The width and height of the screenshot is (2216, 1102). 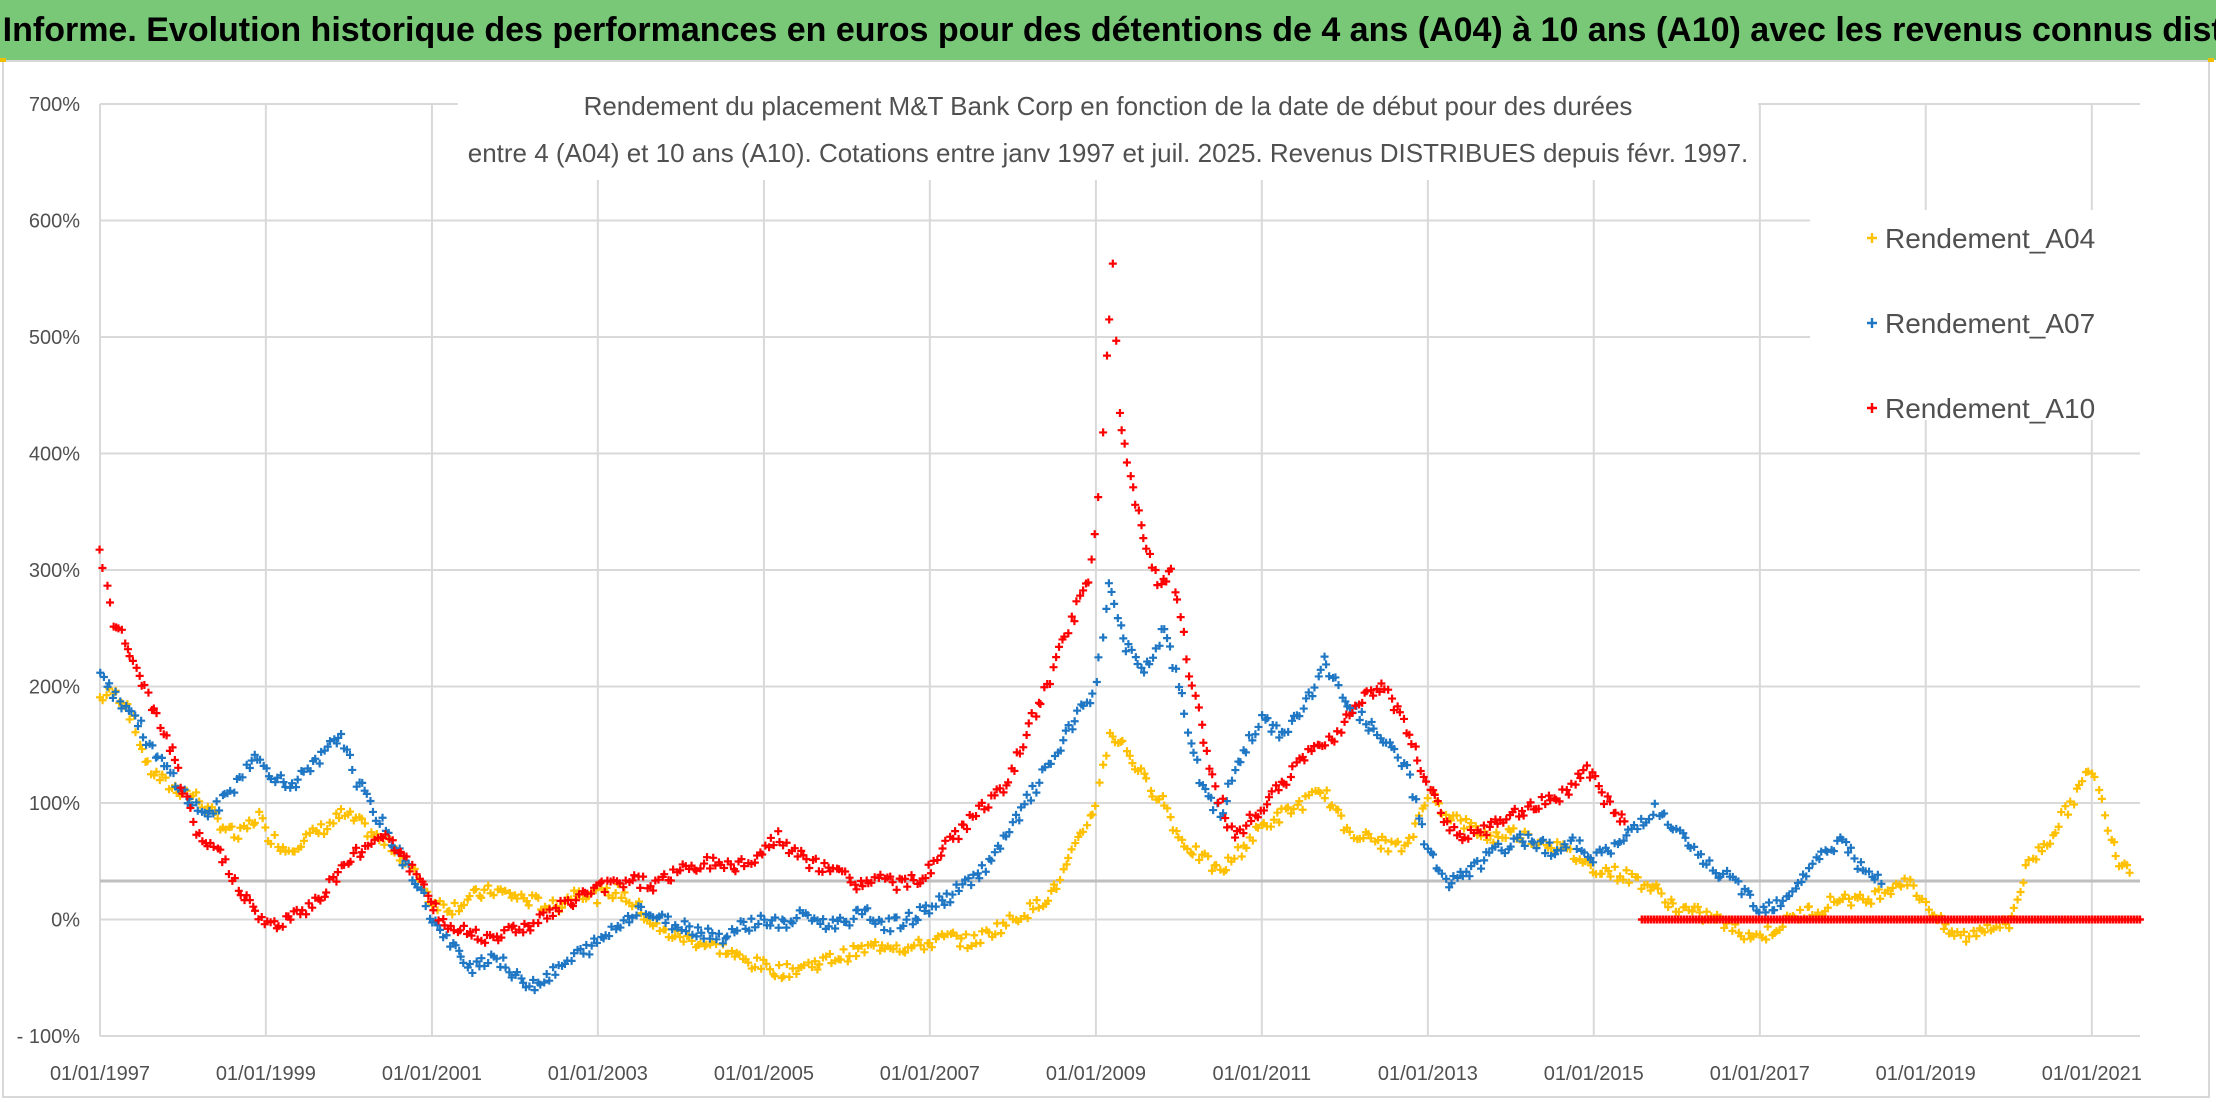 I want to click on legend-box, so click(x=1975, y=315).